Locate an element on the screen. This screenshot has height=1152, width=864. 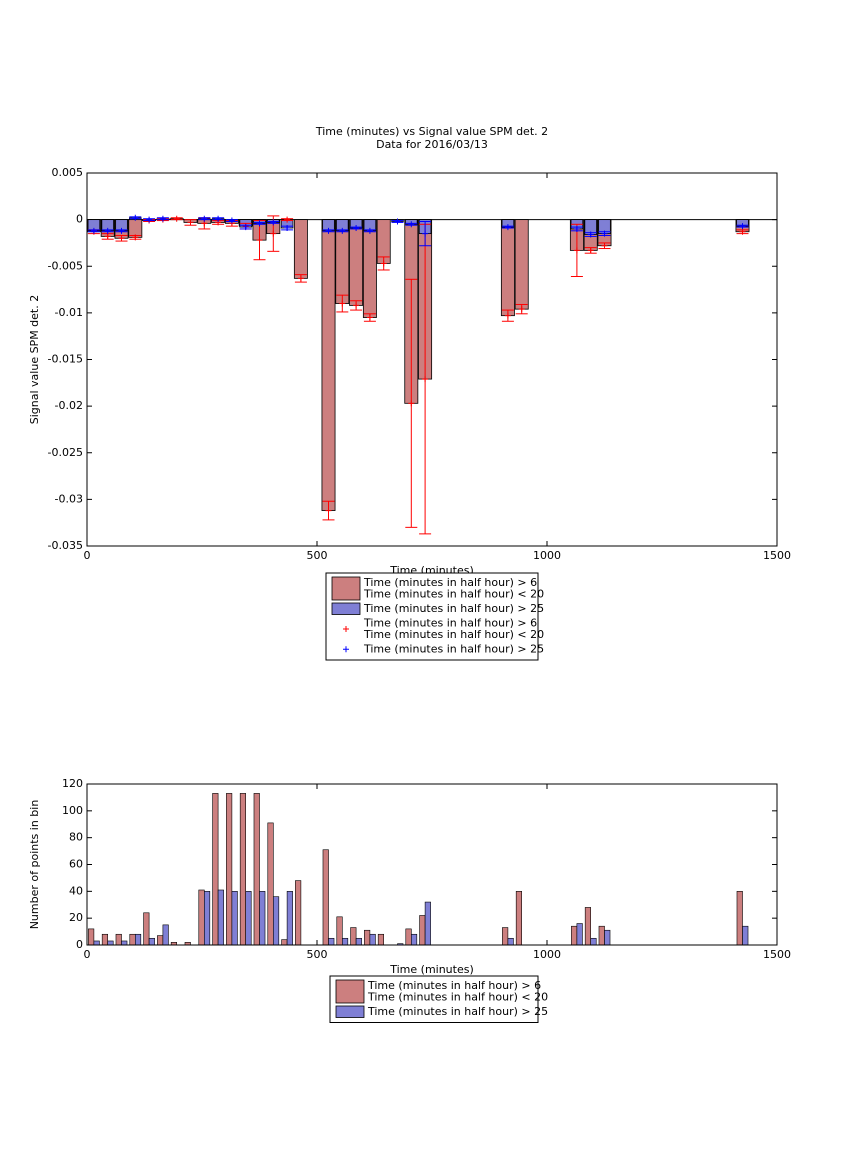
x-axis-label: Time (minutes) is located at coordinates (431, 969).